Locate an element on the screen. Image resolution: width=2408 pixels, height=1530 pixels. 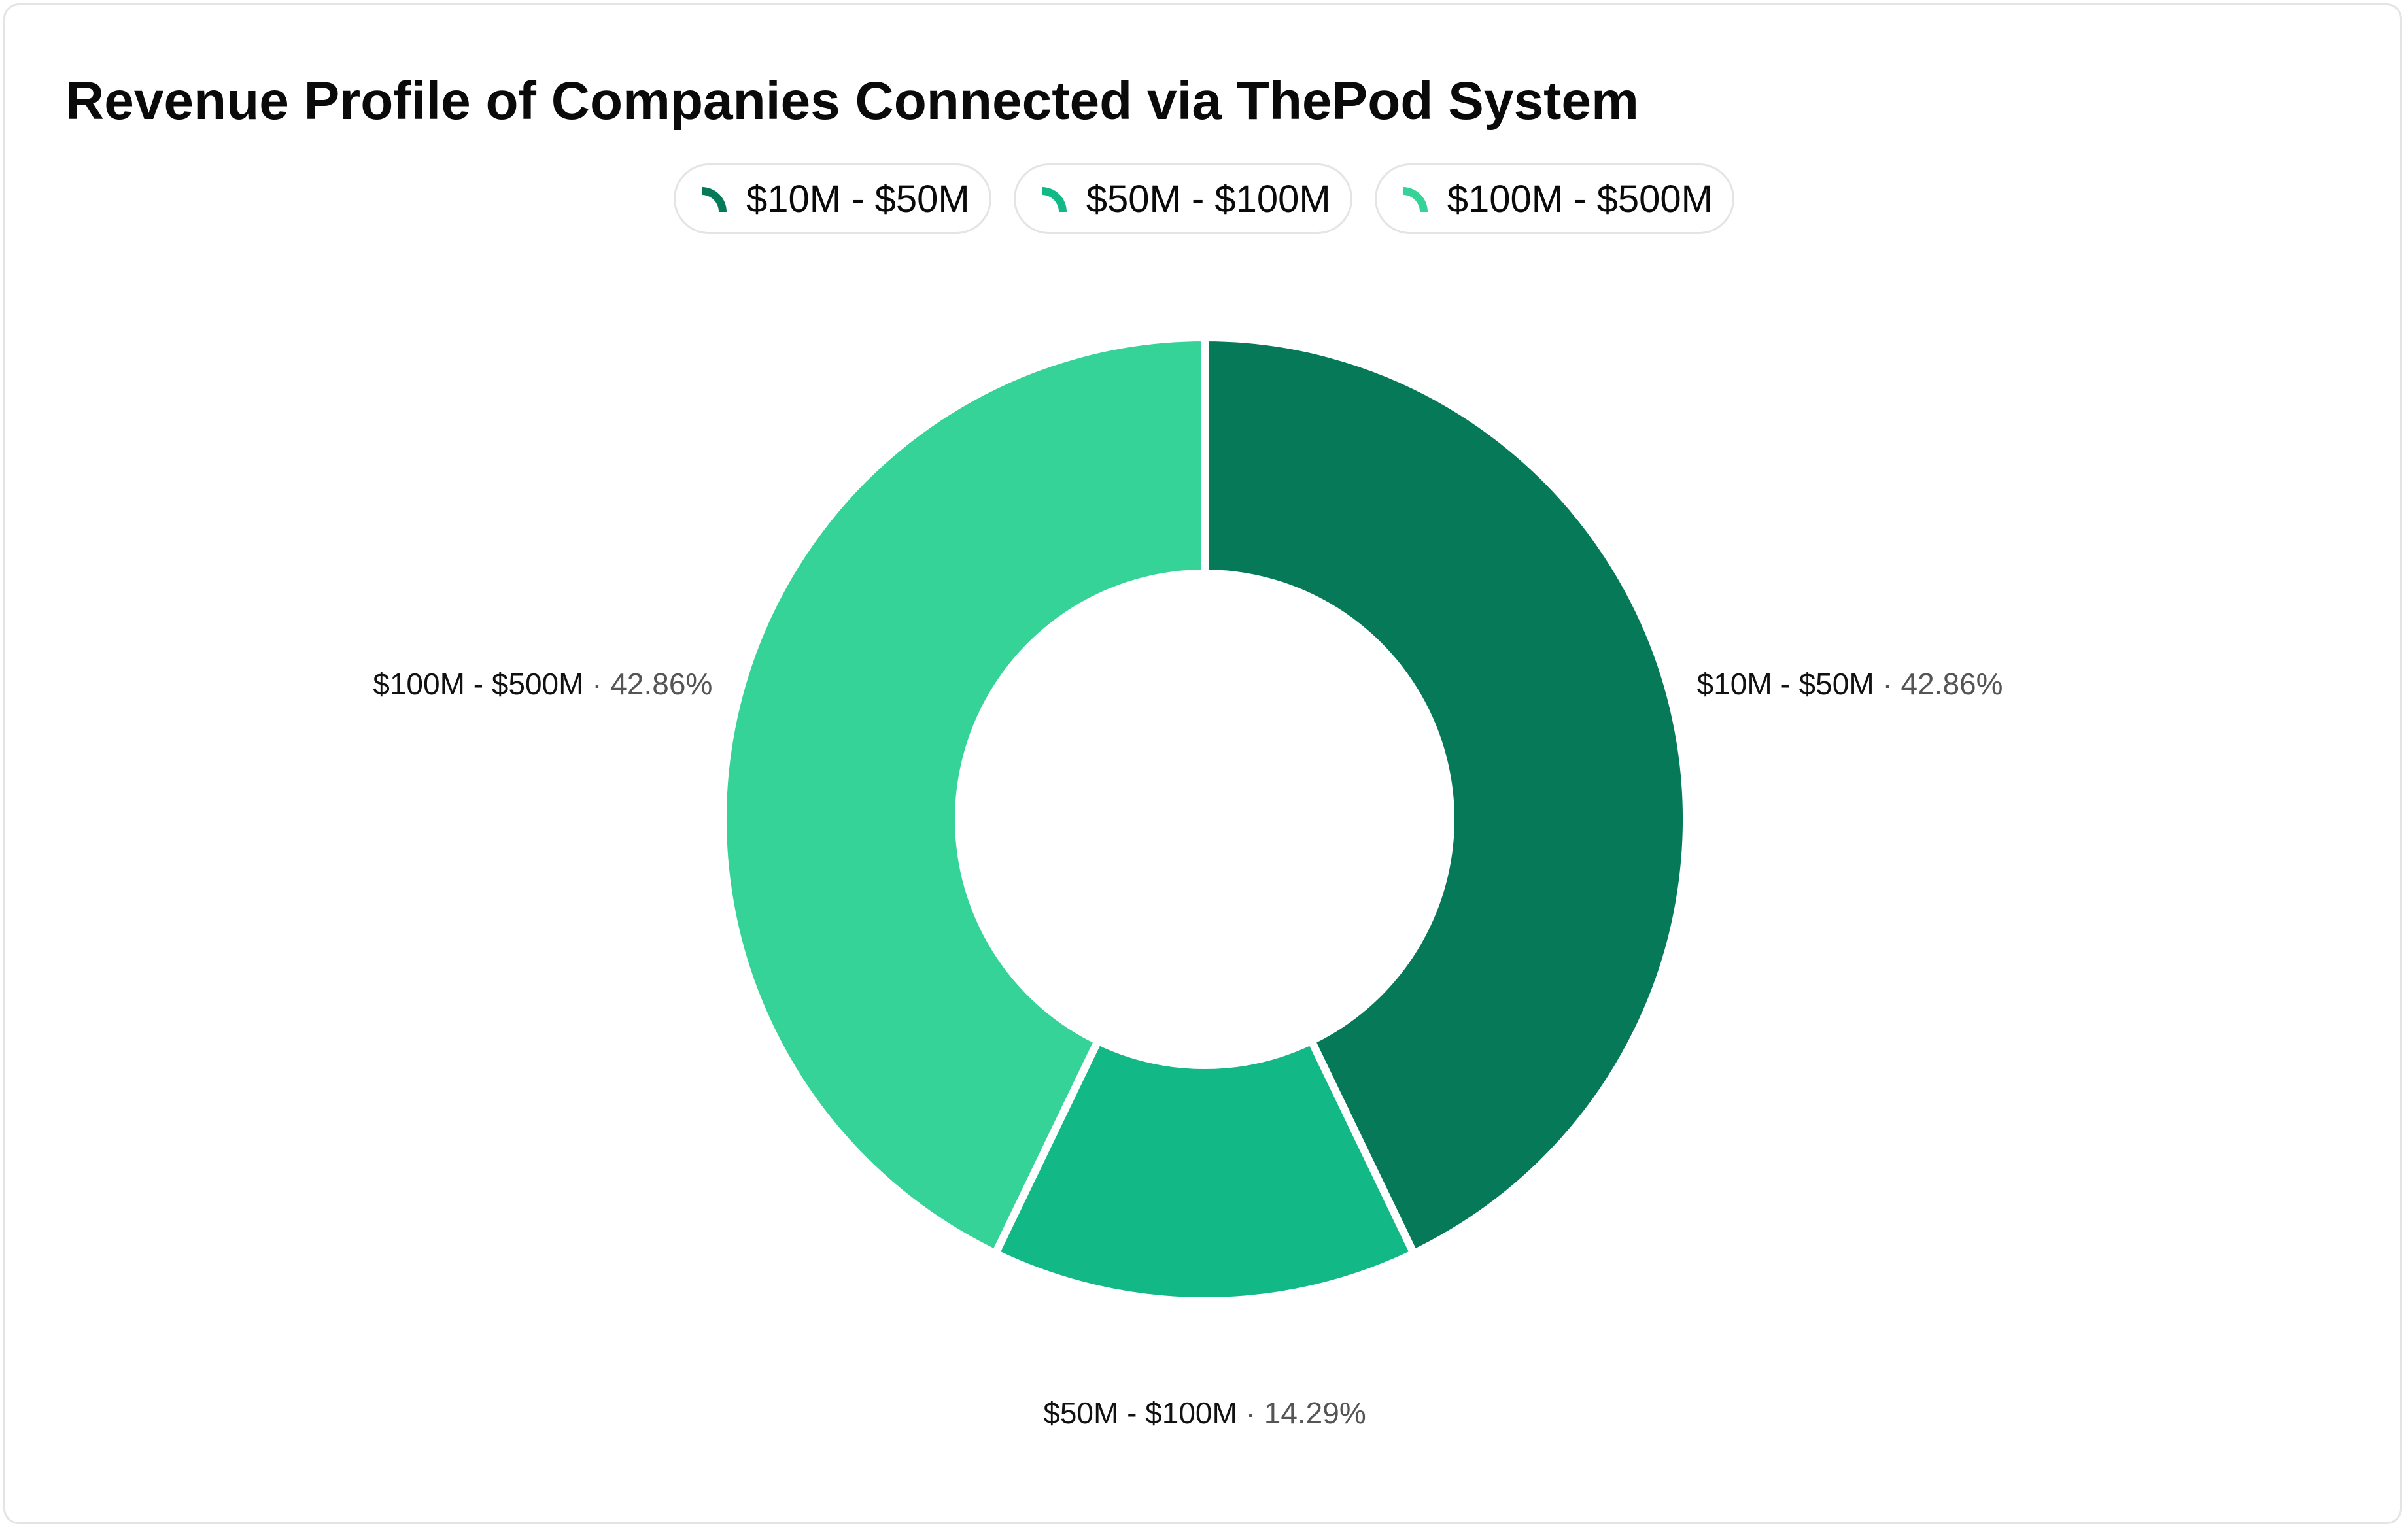
slice-label-10m-50m: $10M - $50M · 42.86% is located at coordinates (1850, 684).